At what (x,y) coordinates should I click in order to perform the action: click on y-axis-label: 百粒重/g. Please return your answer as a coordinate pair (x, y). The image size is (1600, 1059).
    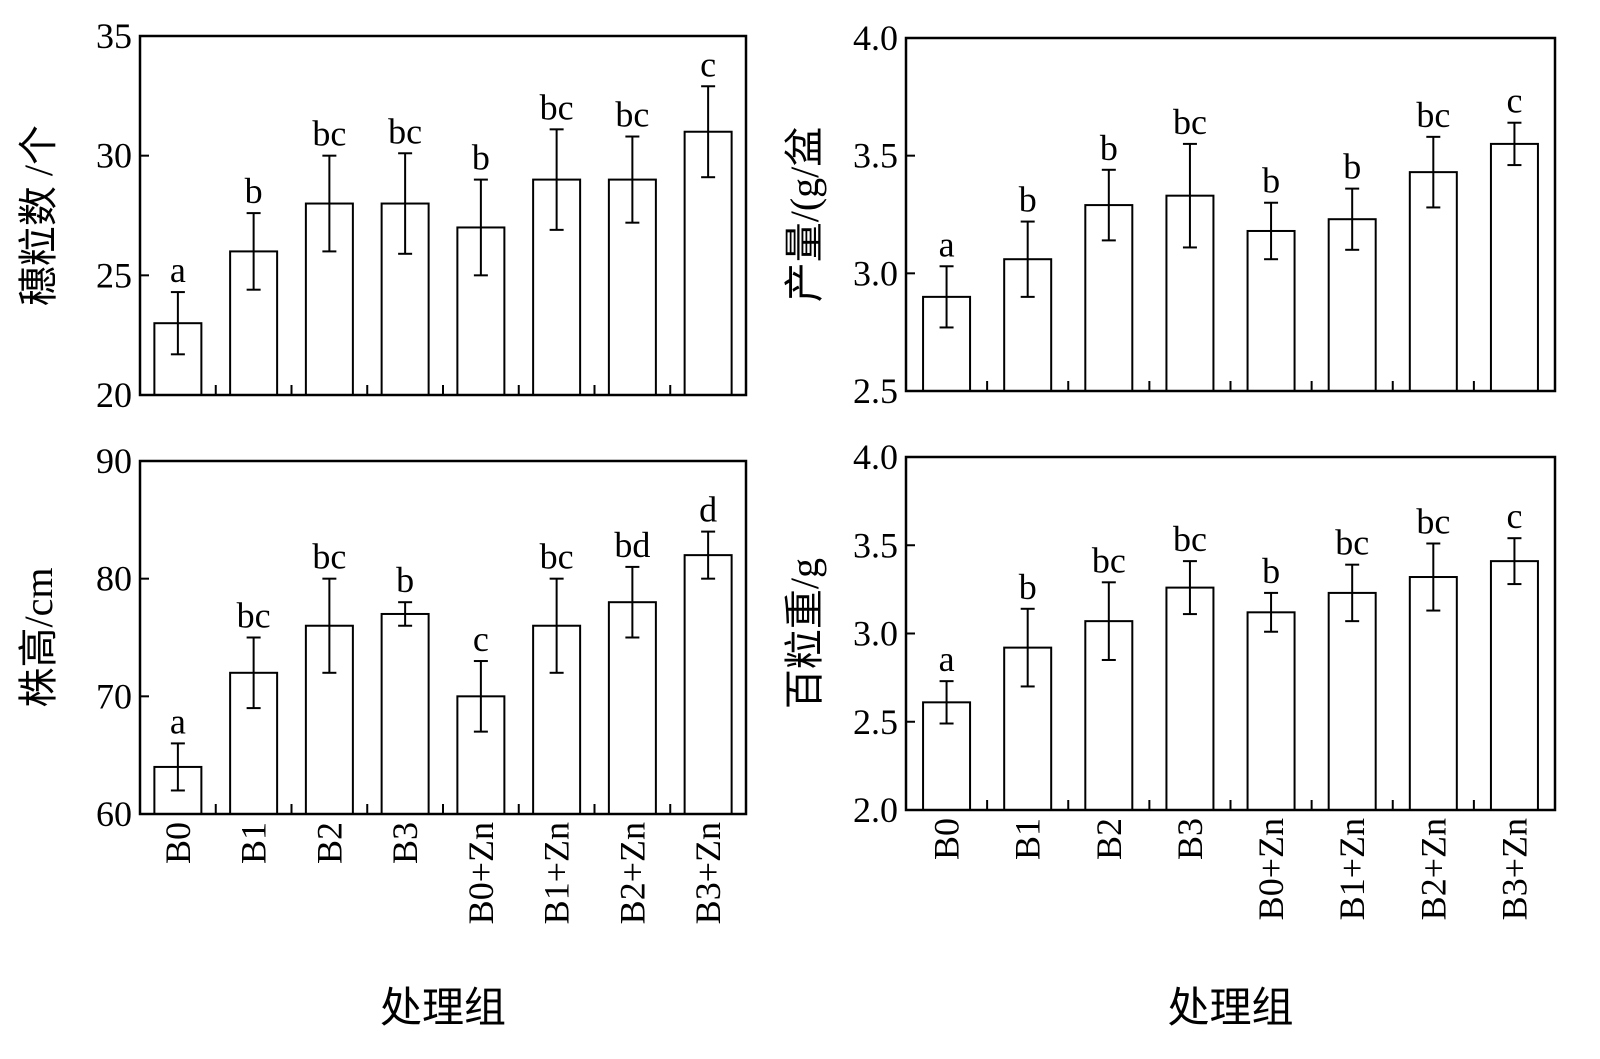
    Looking at the image, I should click on (804, 633).